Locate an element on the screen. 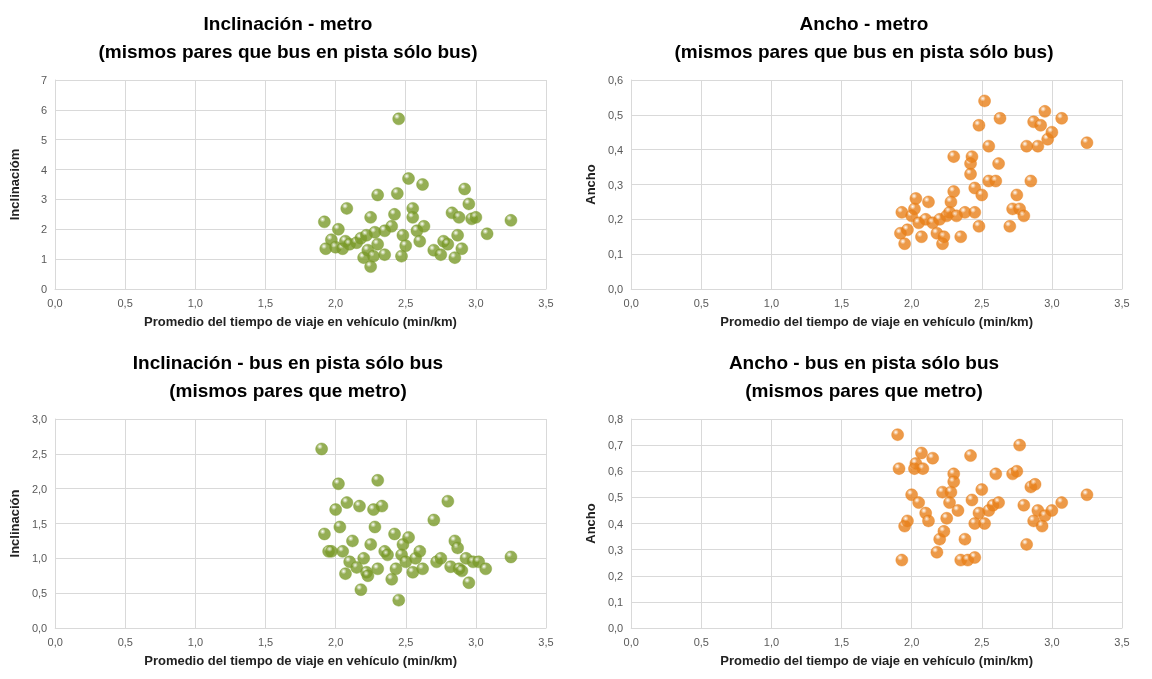 The height and width of the screenshot is (679, 1152). y-tick-label: 1,0 is located at coordinates (39, 558).